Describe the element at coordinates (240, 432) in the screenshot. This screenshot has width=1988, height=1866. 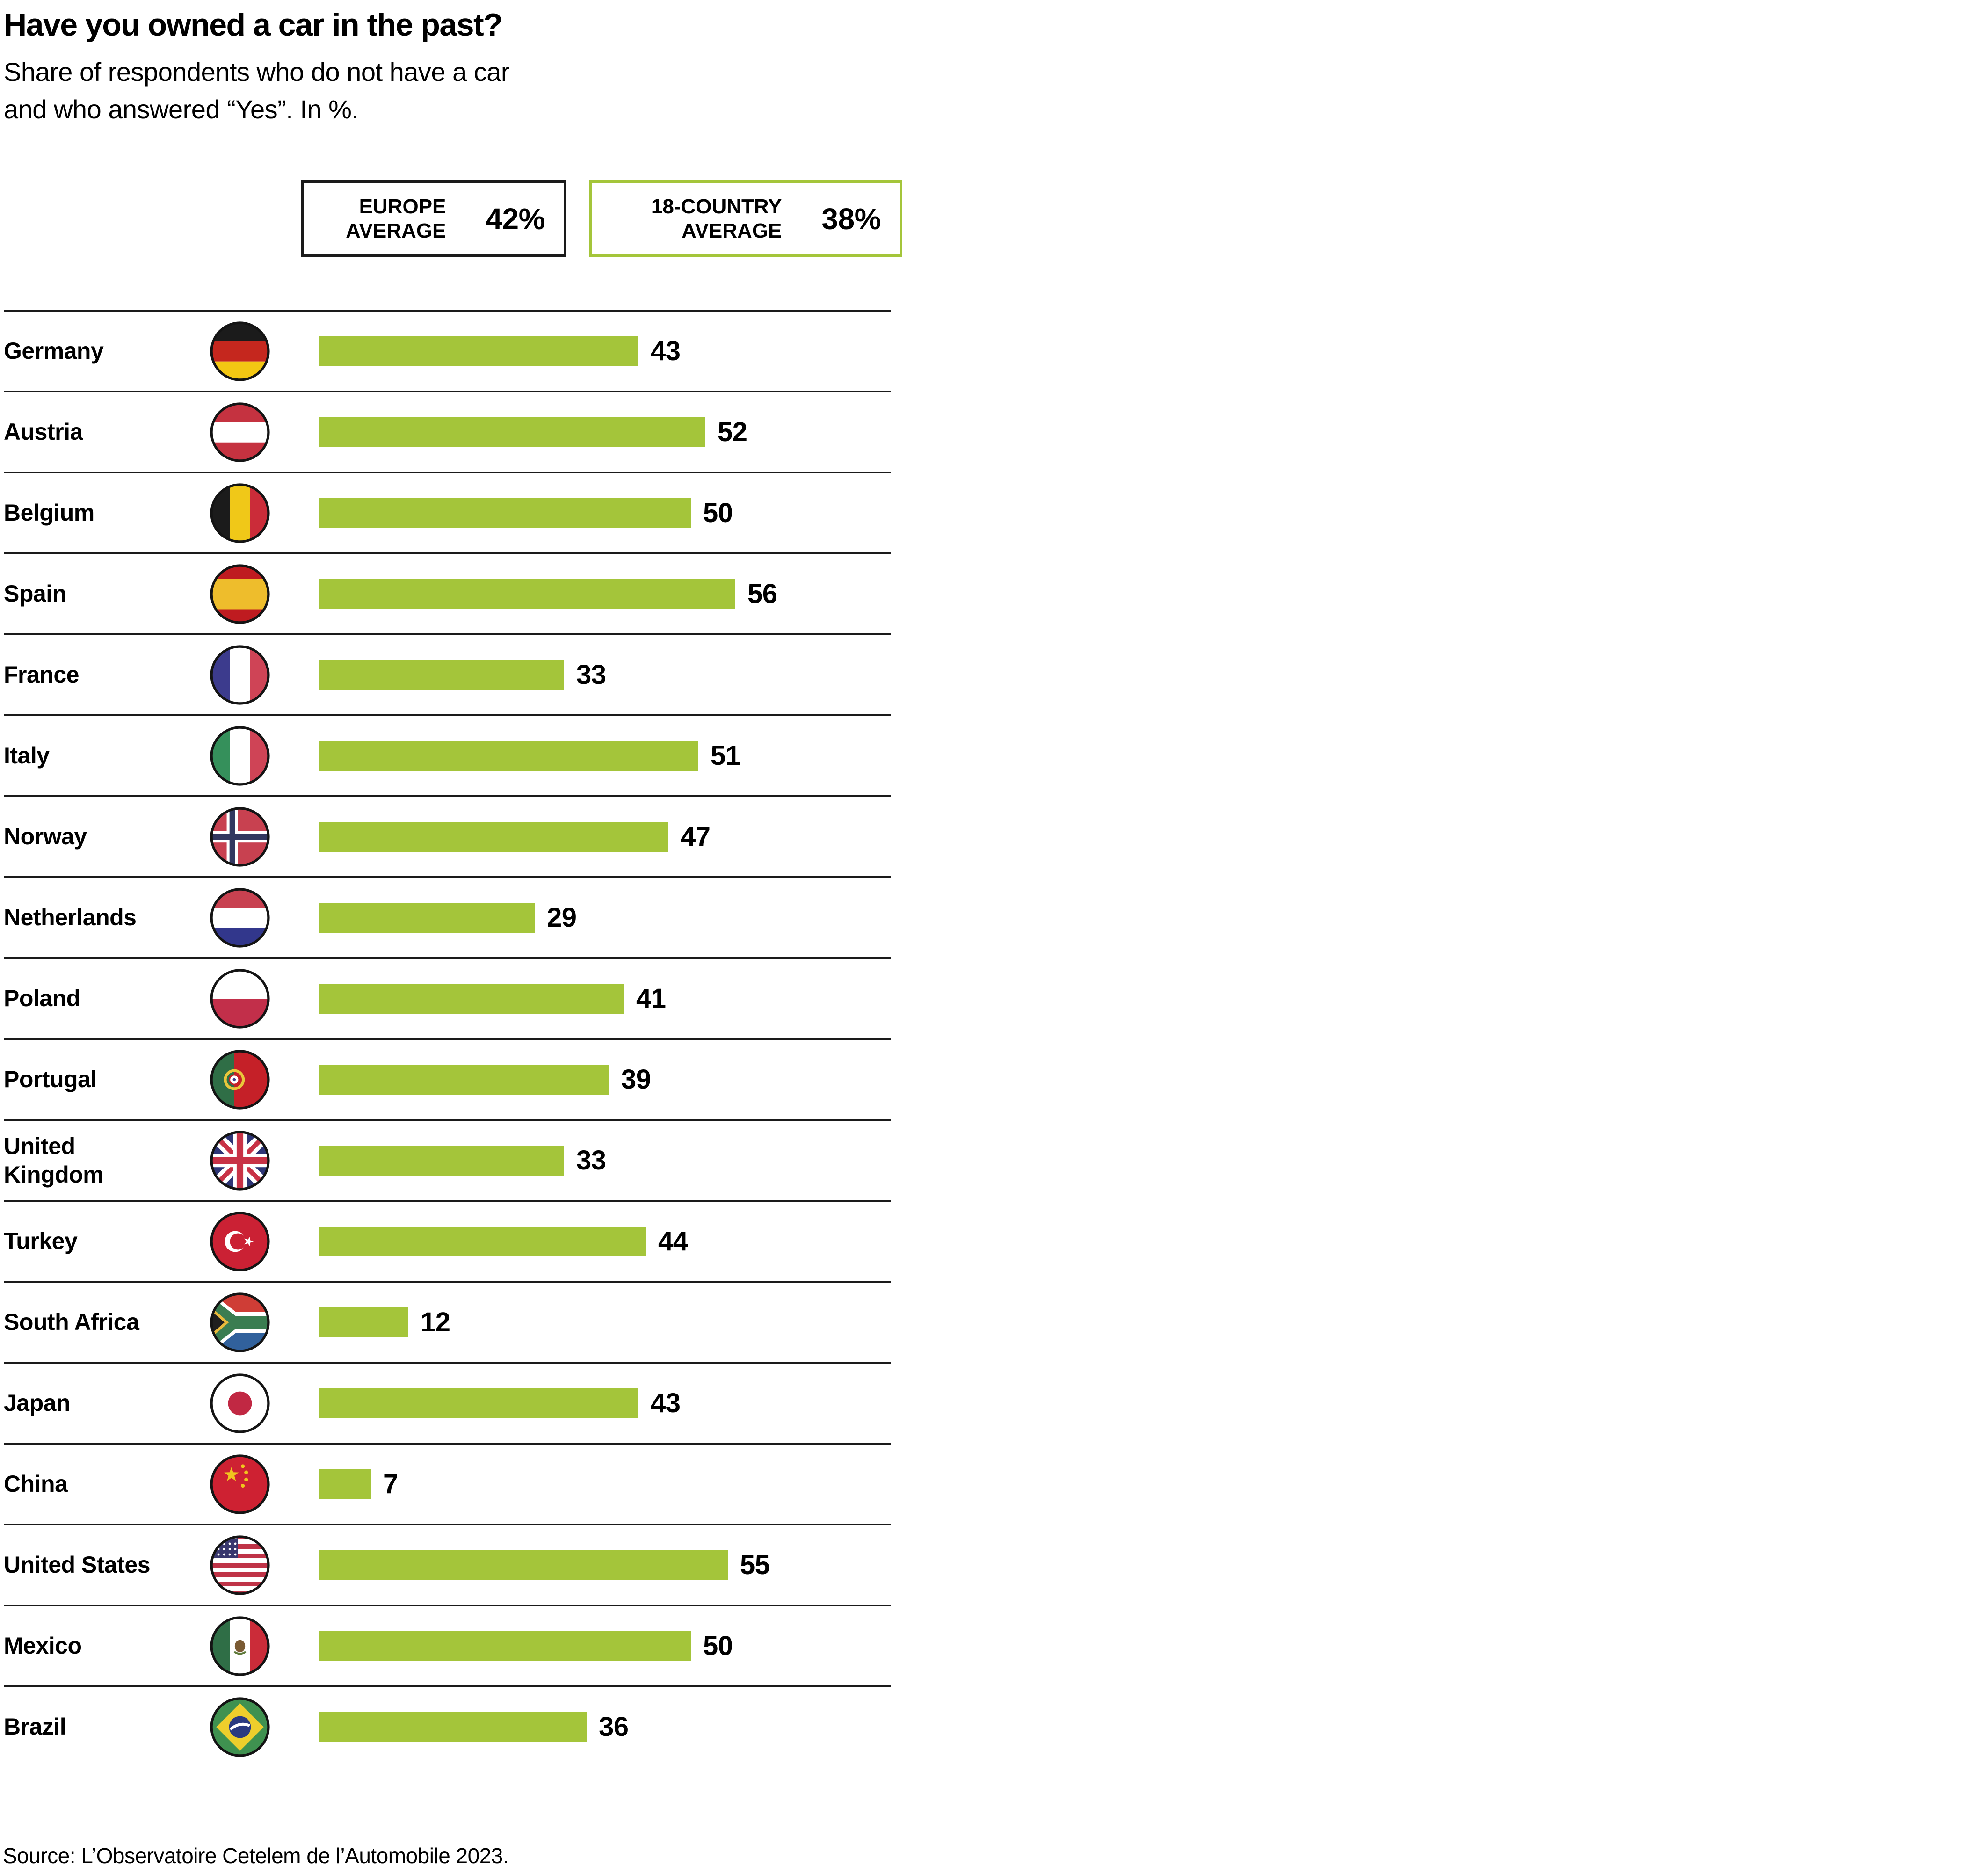
I see `austria-flag-icon` at that location.